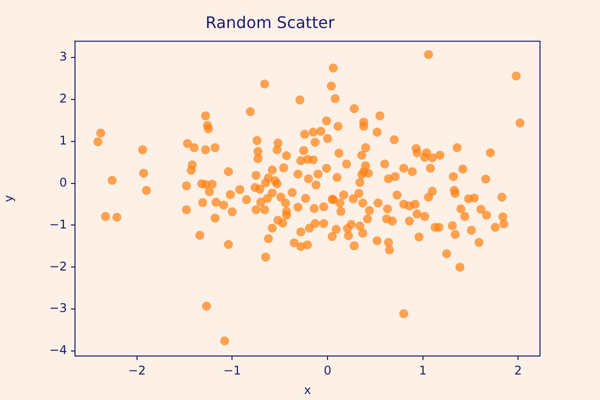  What do you see at coordinates (422, 370) in the screenshot?
I see `x-tick-label: 1` at bounding box center [422, 370].